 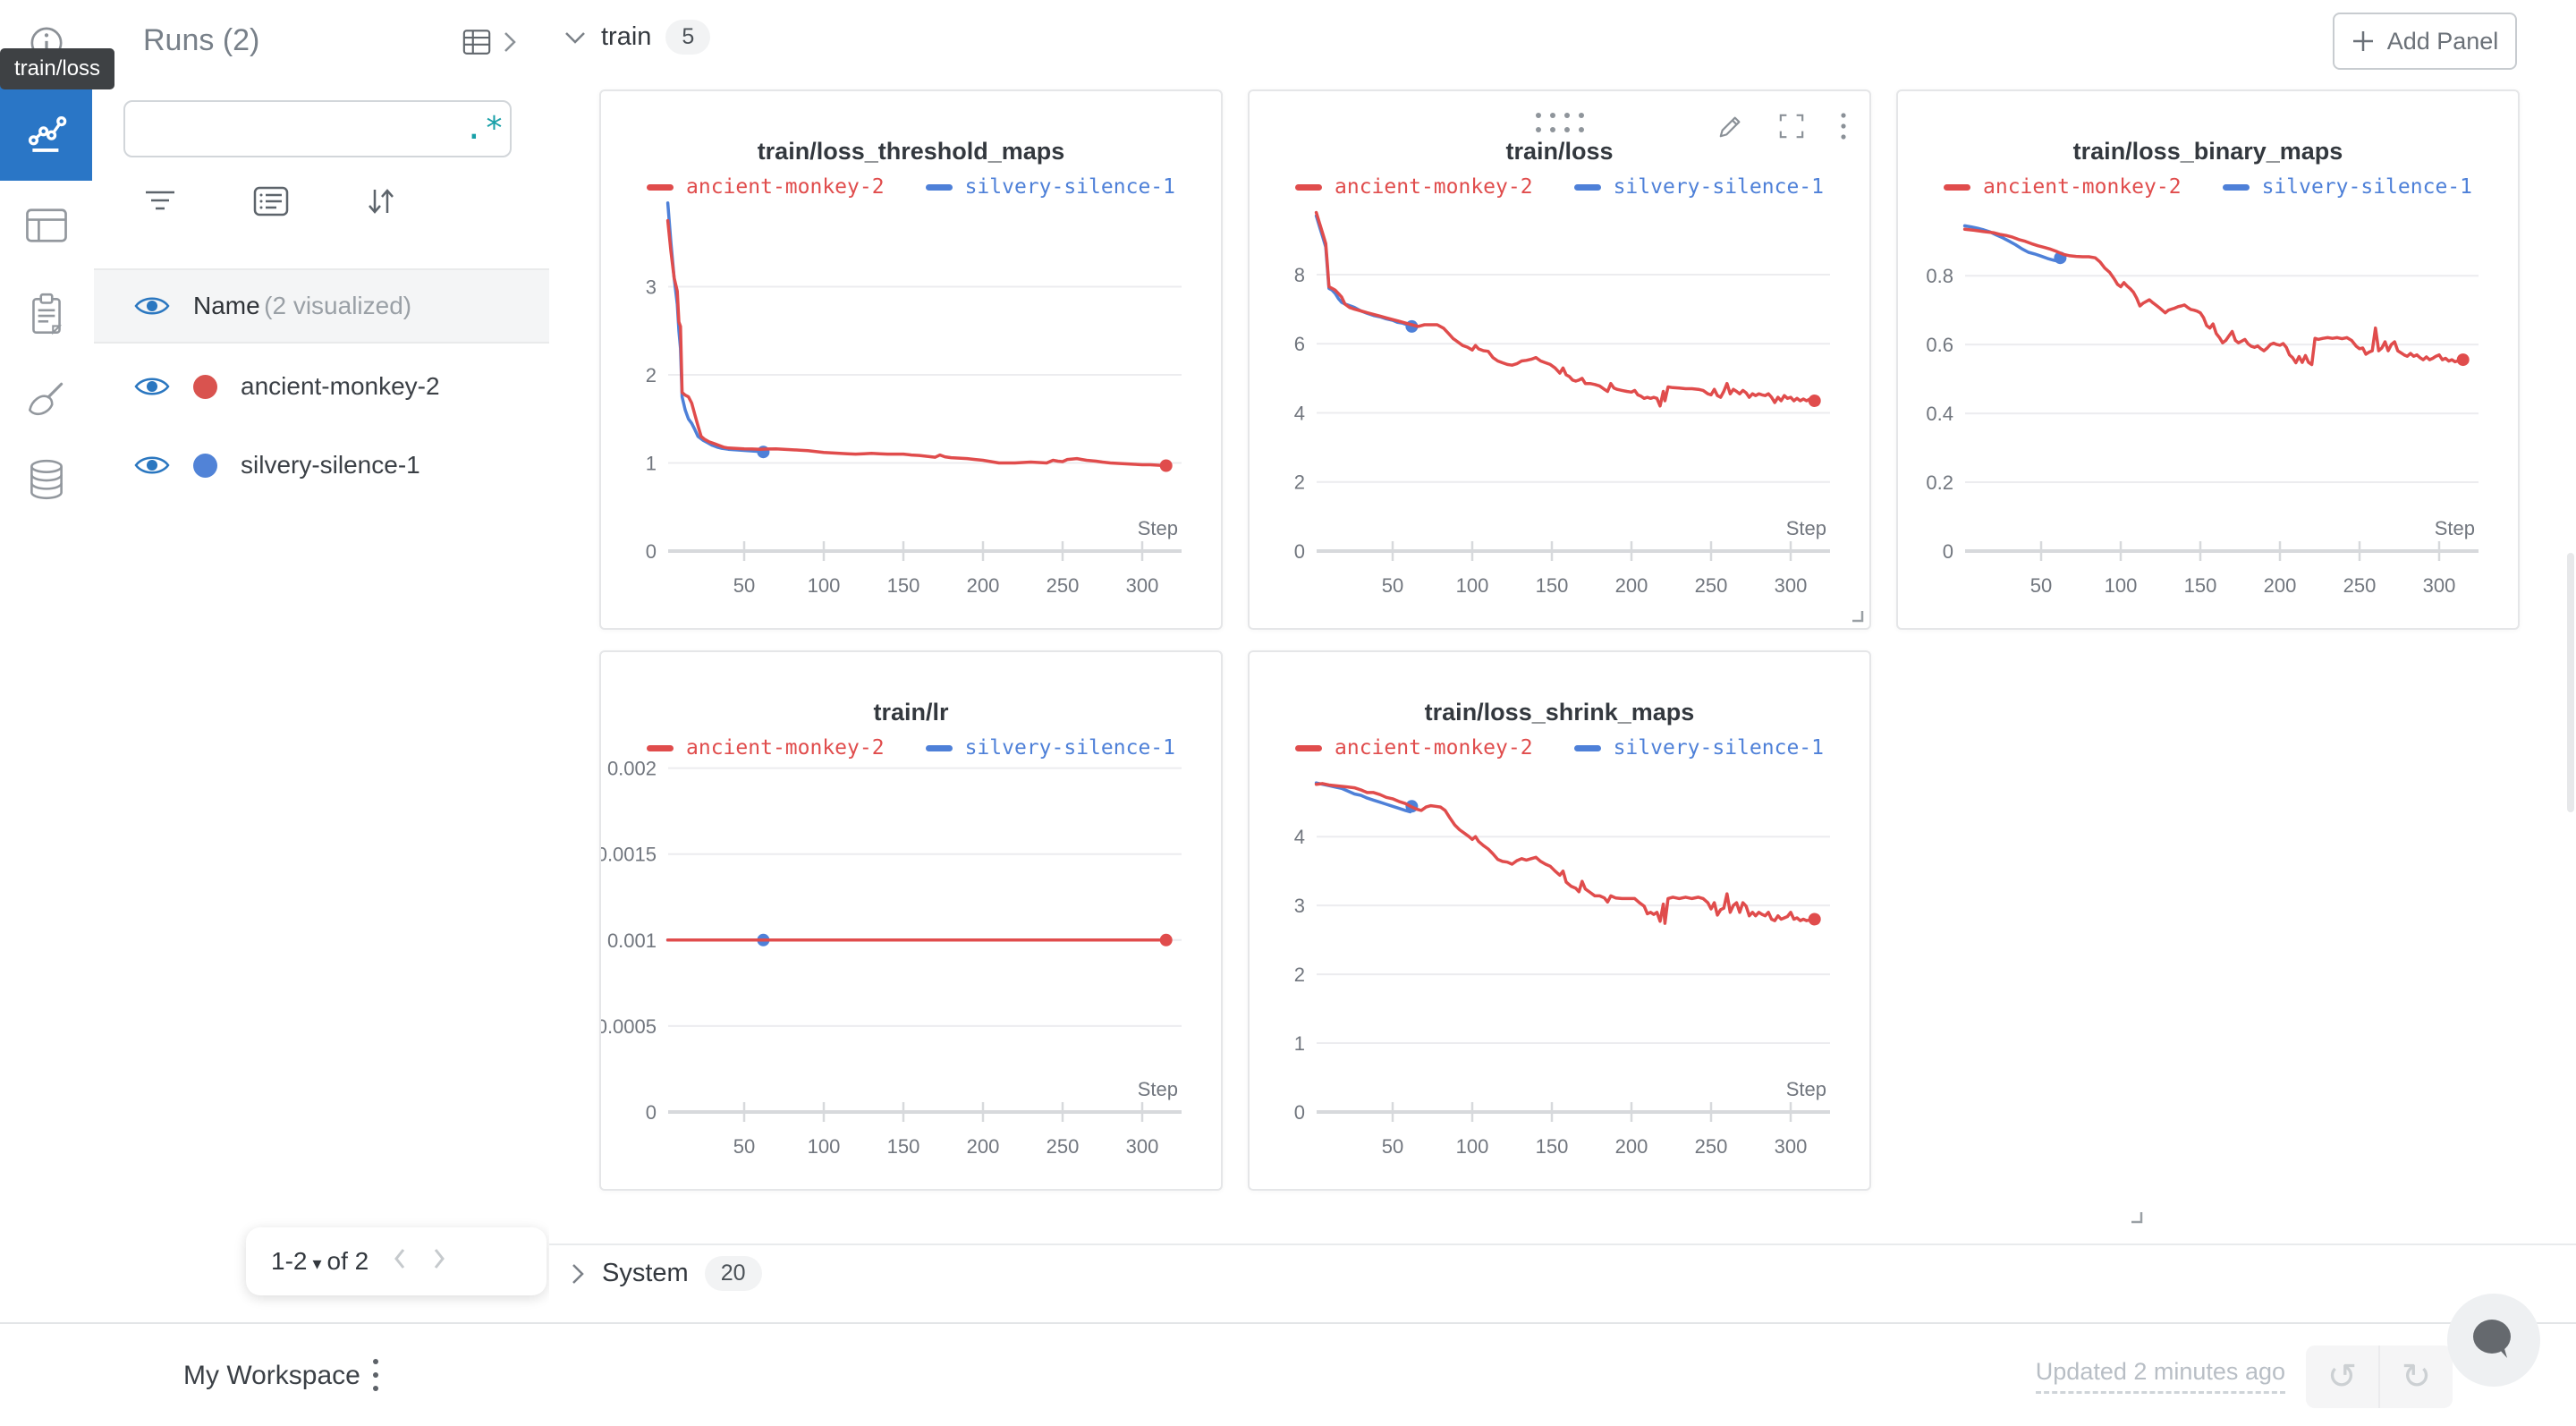 What do you see at coordinates (317, 1264) in the screenshot?
I see `pagination-caret-icon: ▾` at bounding box center [317, 1264].